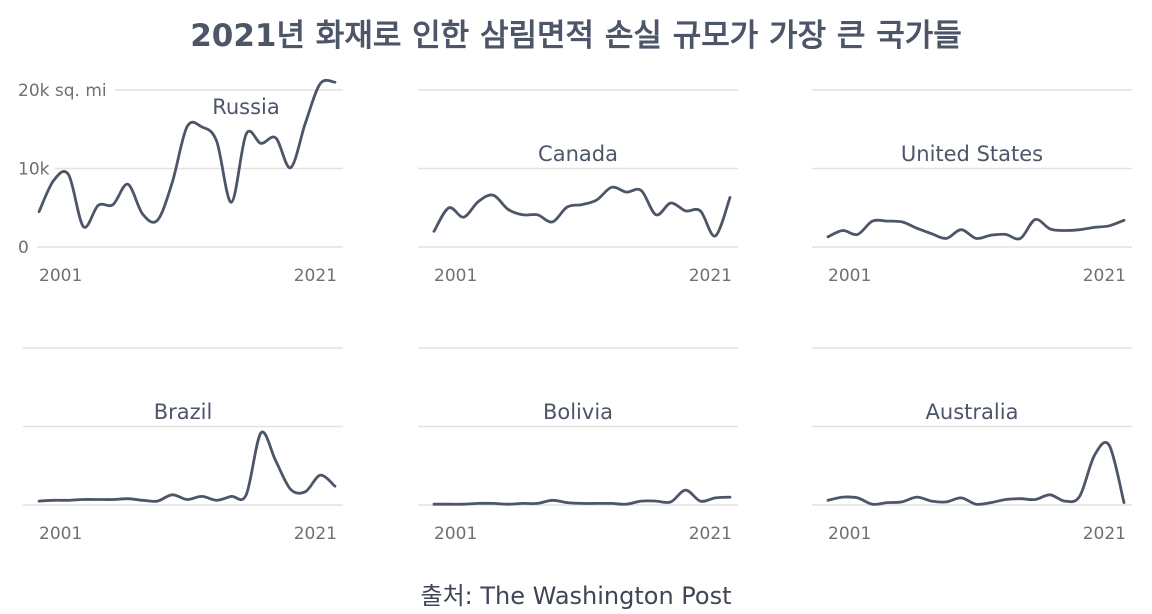 The image size is (1152, 614). Describe the element at coordinates (582, 211) in the screenshot. I see `canada-series-line` at that location.